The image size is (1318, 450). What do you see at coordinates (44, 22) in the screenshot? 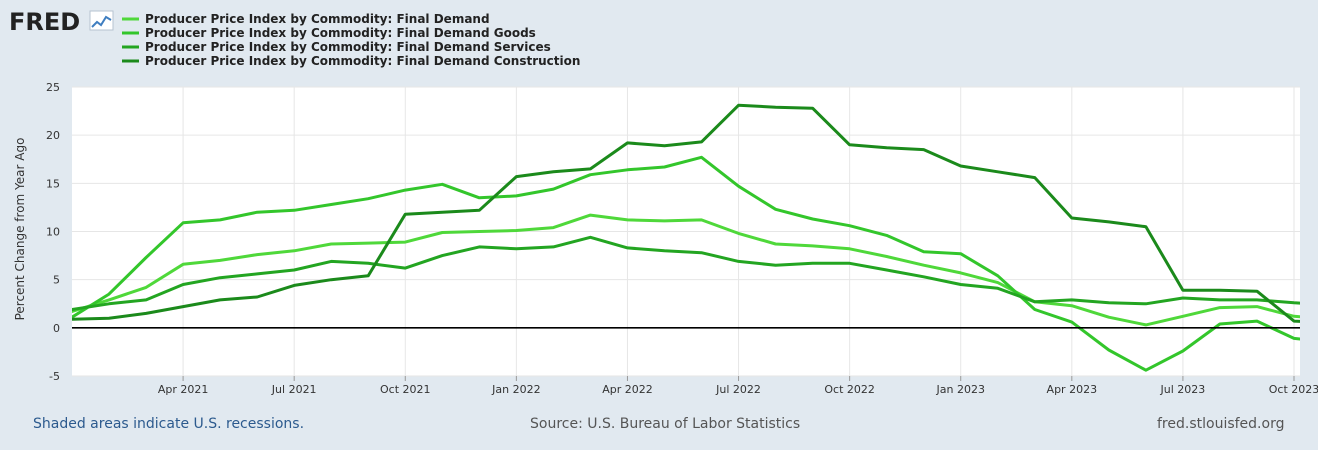
I see `fred-logo-text: FRED` at bounding box center [44, 22].